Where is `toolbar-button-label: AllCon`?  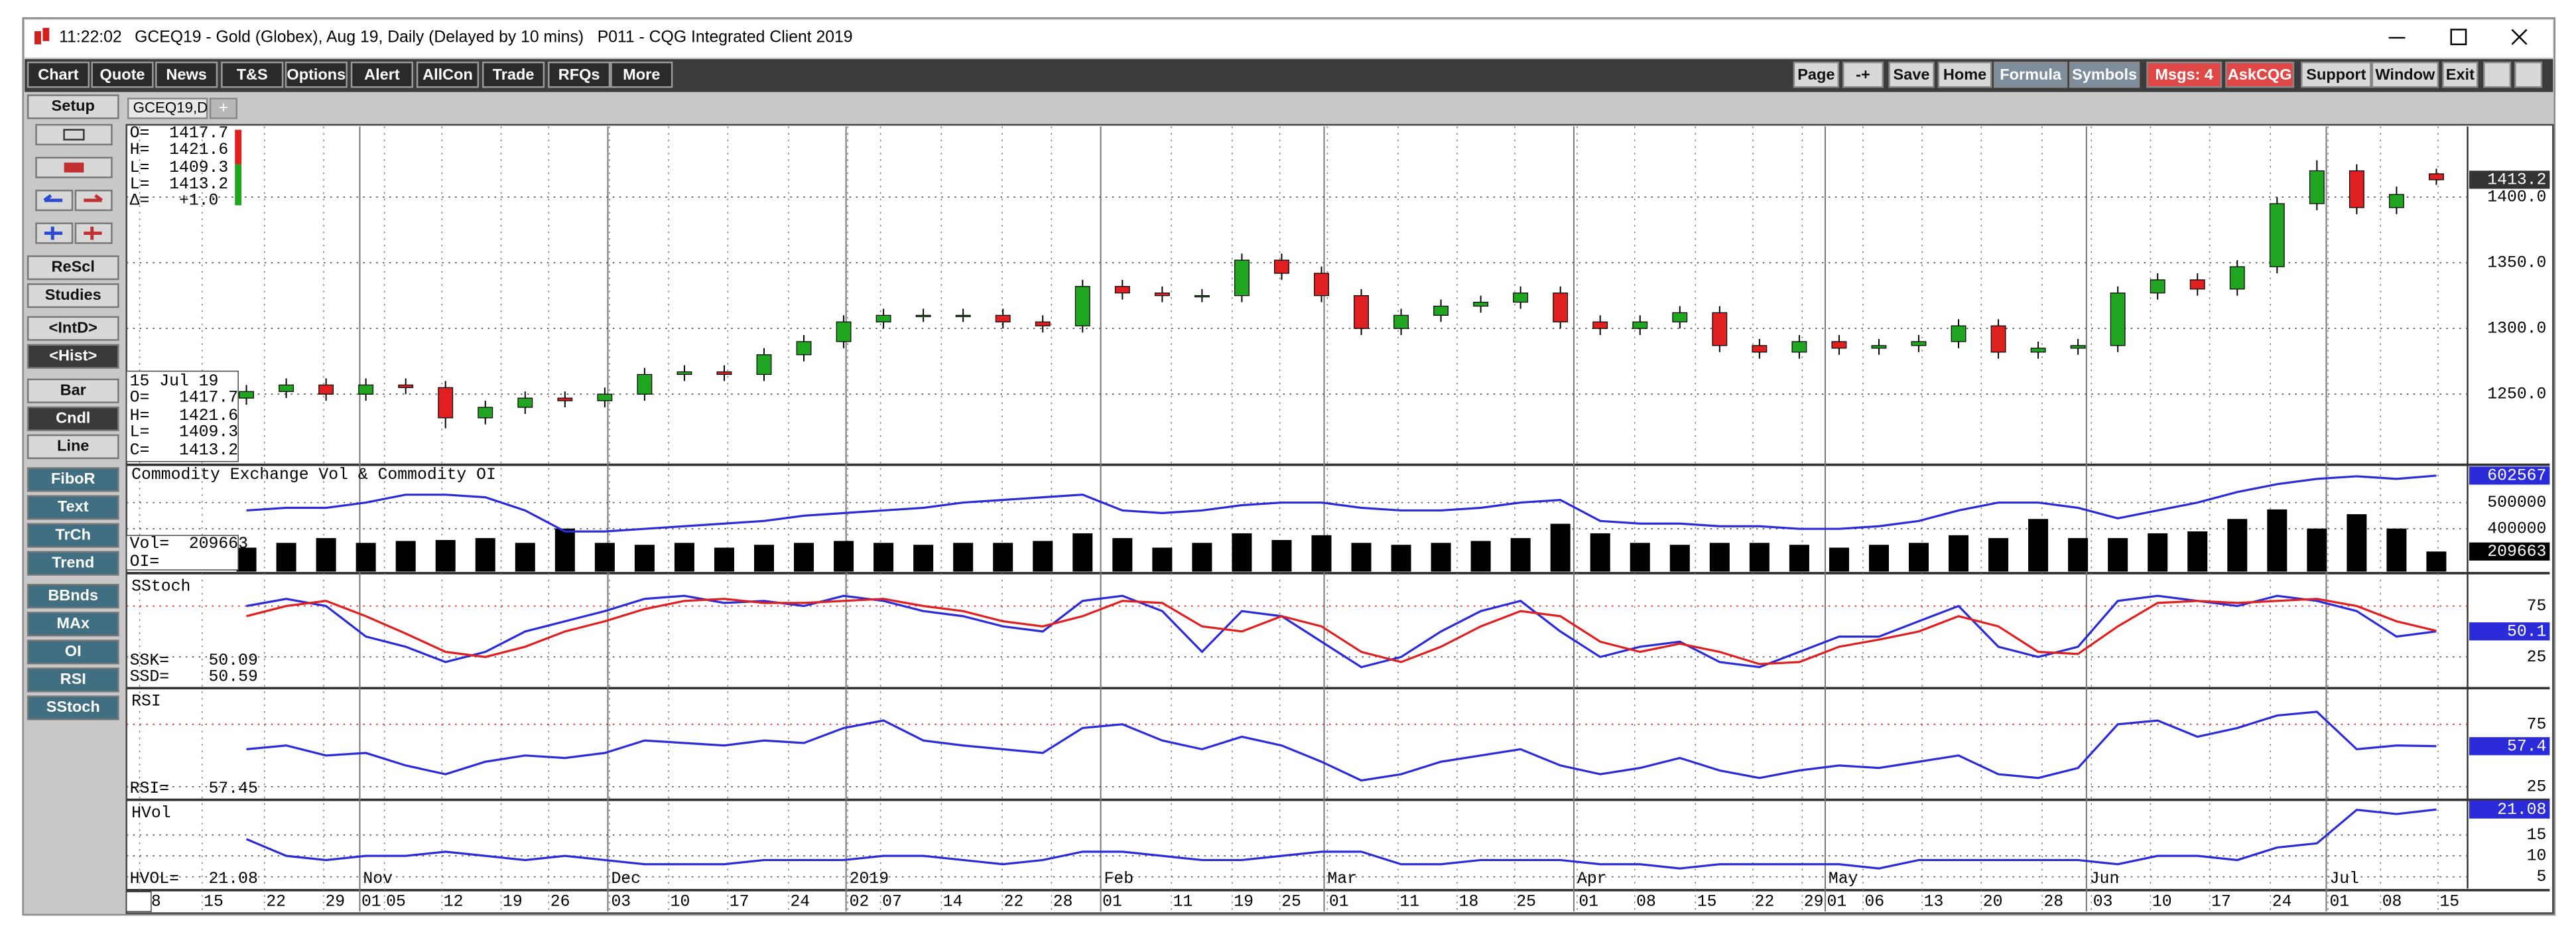 toolbar-button-label: AllCon is located at coordinates (448, 74).